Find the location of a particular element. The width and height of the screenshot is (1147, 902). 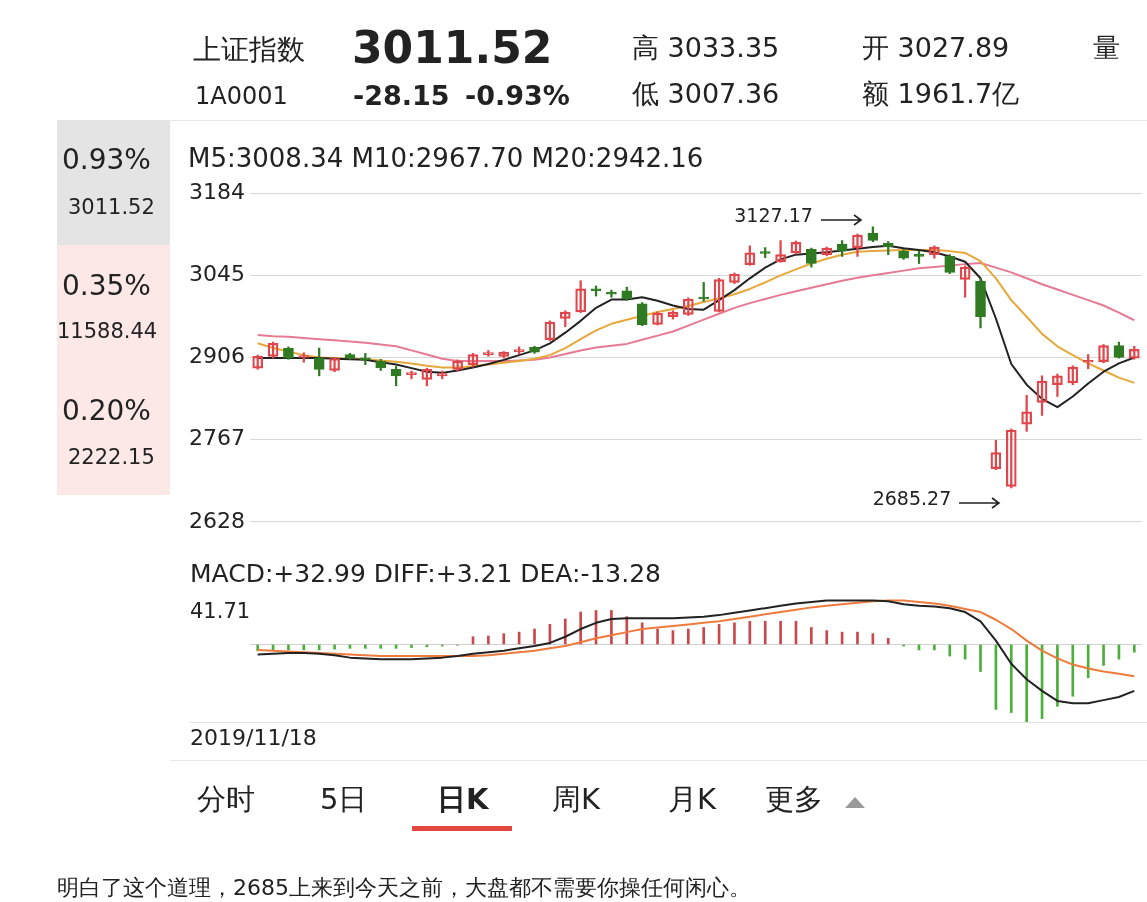

text: 2222.15 is located at coordinates (111, 457).